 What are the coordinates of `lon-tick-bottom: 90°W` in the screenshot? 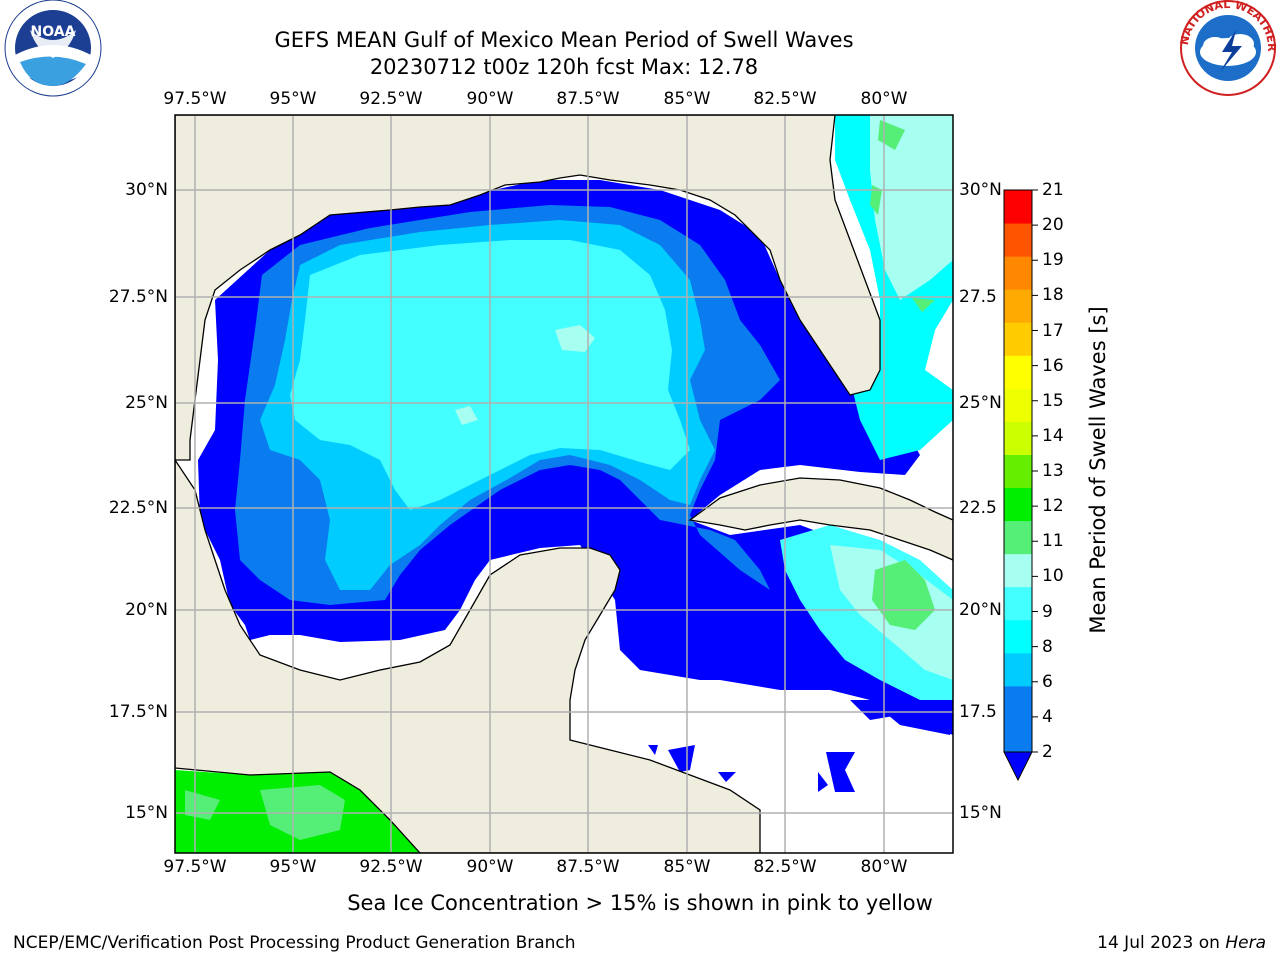 It's located at (490, 867).